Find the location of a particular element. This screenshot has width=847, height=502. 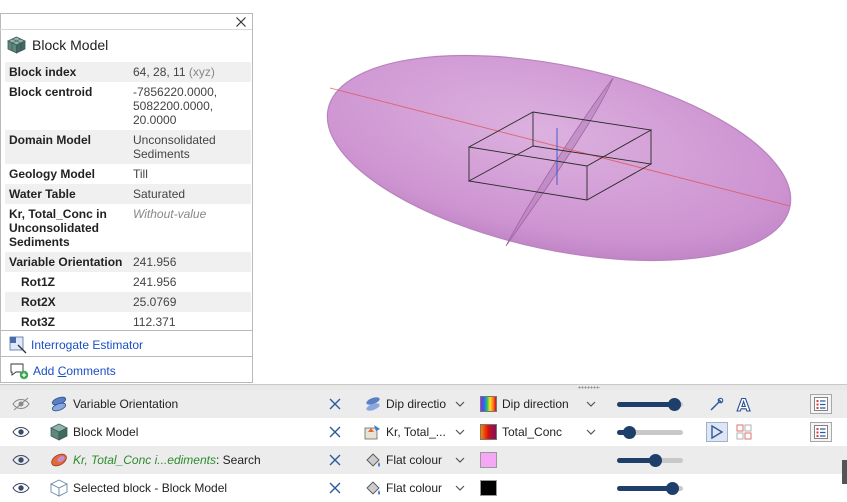

property-key: Rot2X is located at coordinates (67, 302).